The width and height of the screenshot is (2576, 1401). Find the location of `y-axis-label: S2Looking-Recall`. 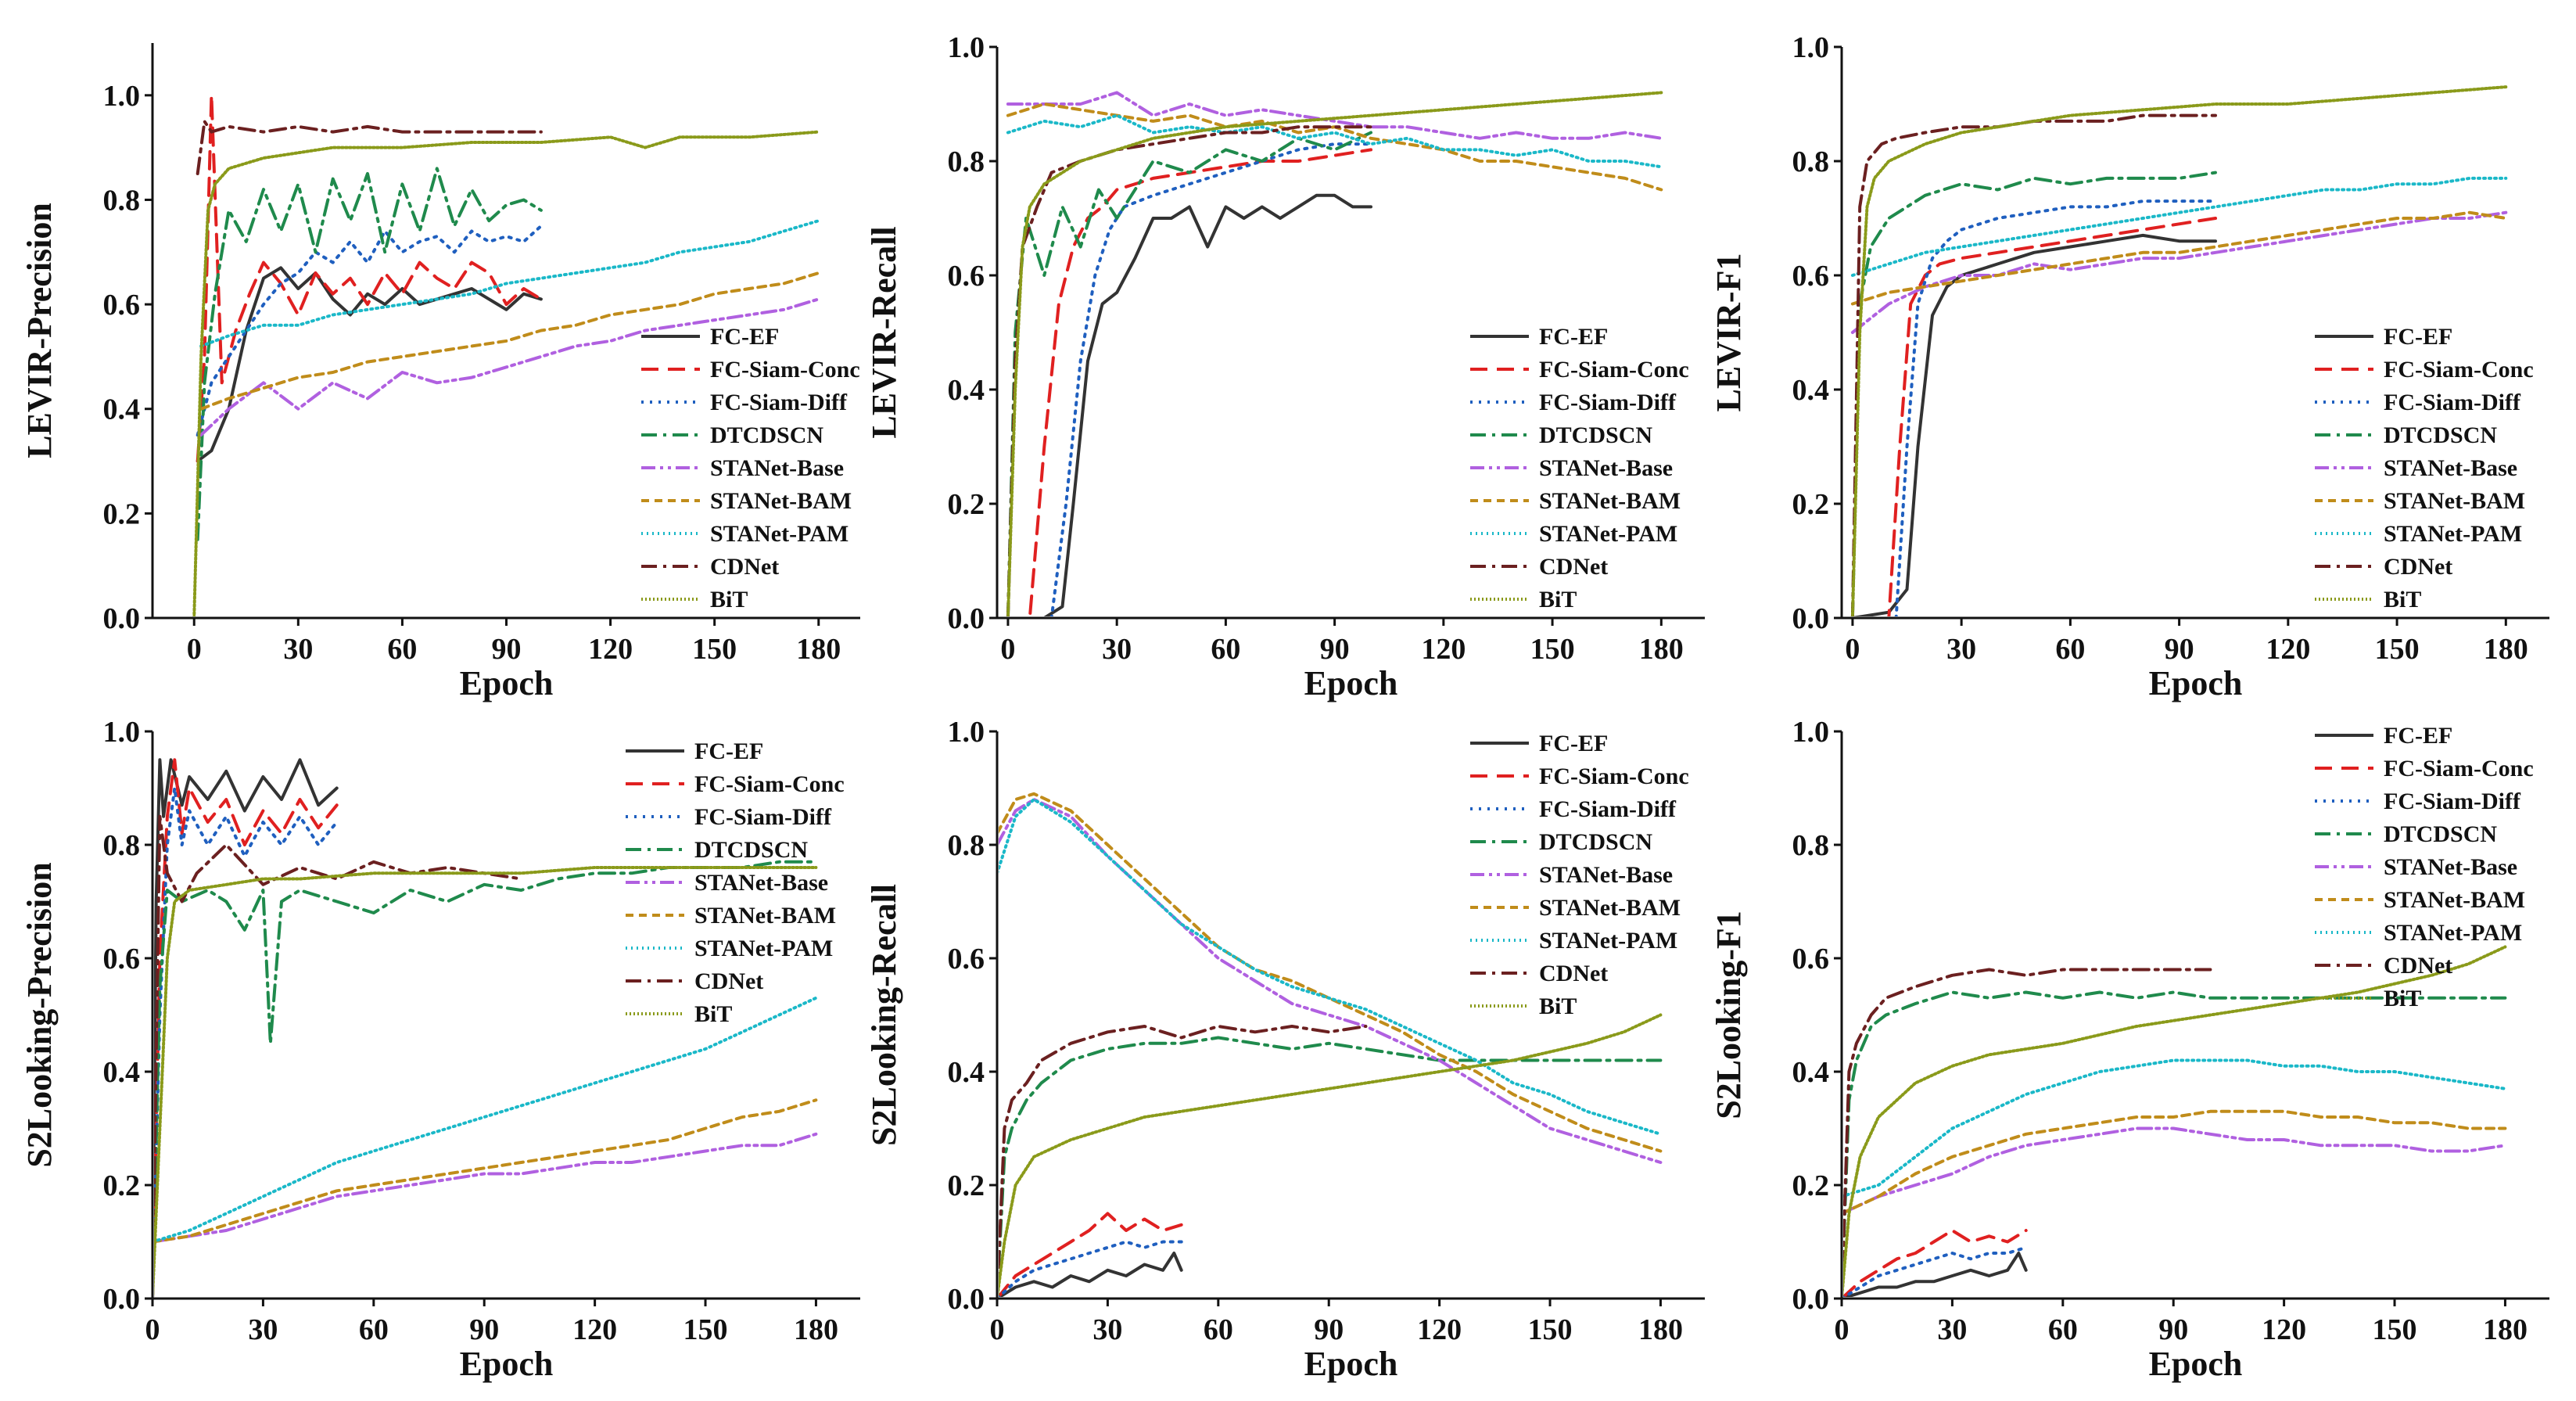

y-axis-label: S2Looking-Recall is located at coordinates (884, 1015).